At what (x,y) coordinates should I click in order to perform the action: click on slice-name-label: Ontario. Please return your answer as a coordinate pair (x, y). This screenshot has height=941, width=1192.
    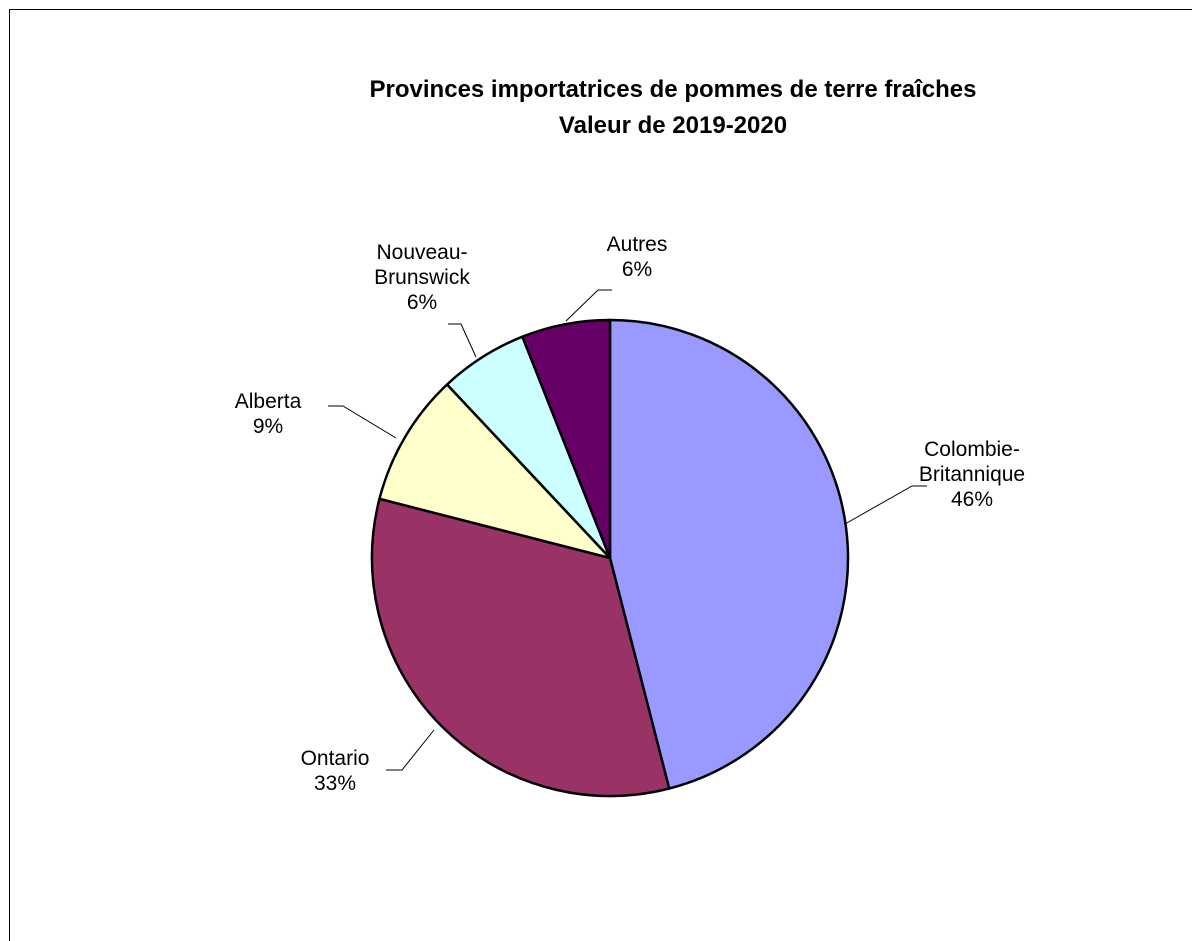
    Looking at the image, I should click on (335, 758).